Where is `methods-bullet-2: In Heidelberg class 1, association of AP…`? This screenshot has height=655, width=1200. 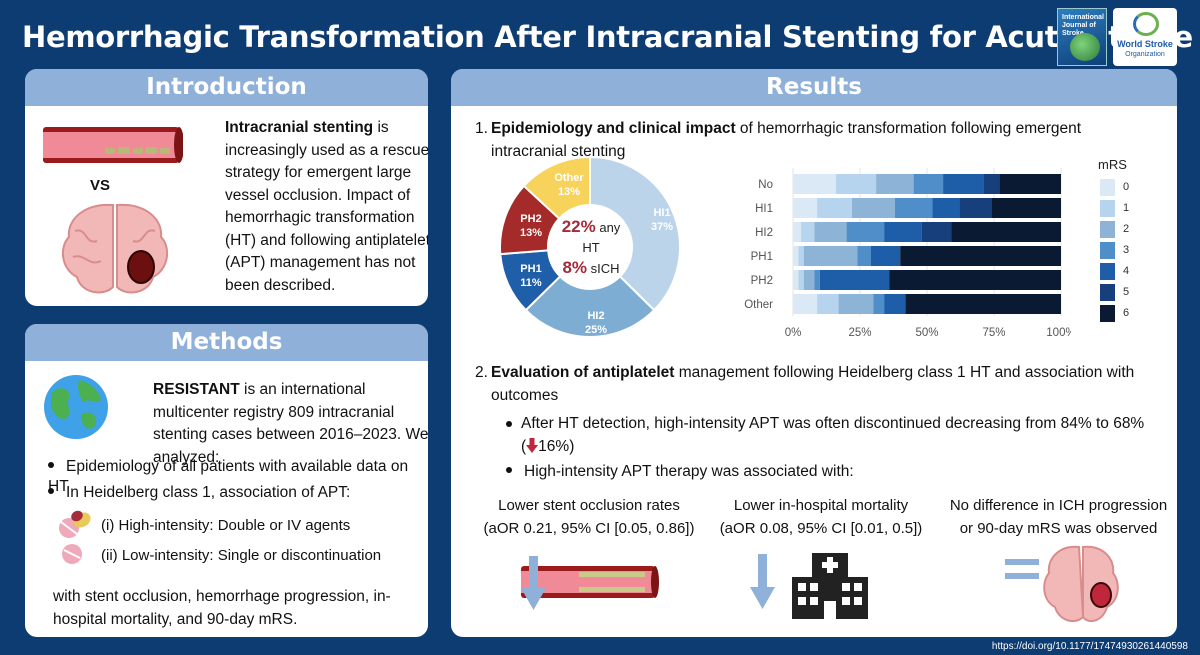
methods-bullet-2: In Heidelberg class 1, association of AP… is located at coordinates (199, 493).